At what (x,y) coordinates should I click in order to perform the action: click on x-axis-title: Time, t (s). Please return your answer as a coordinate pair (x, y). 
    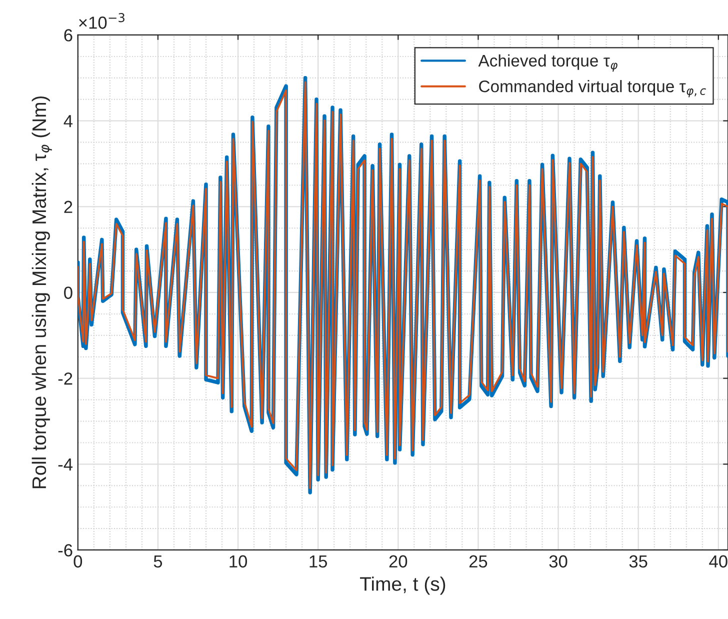
    Looking at the image, I should click on (403, 585).